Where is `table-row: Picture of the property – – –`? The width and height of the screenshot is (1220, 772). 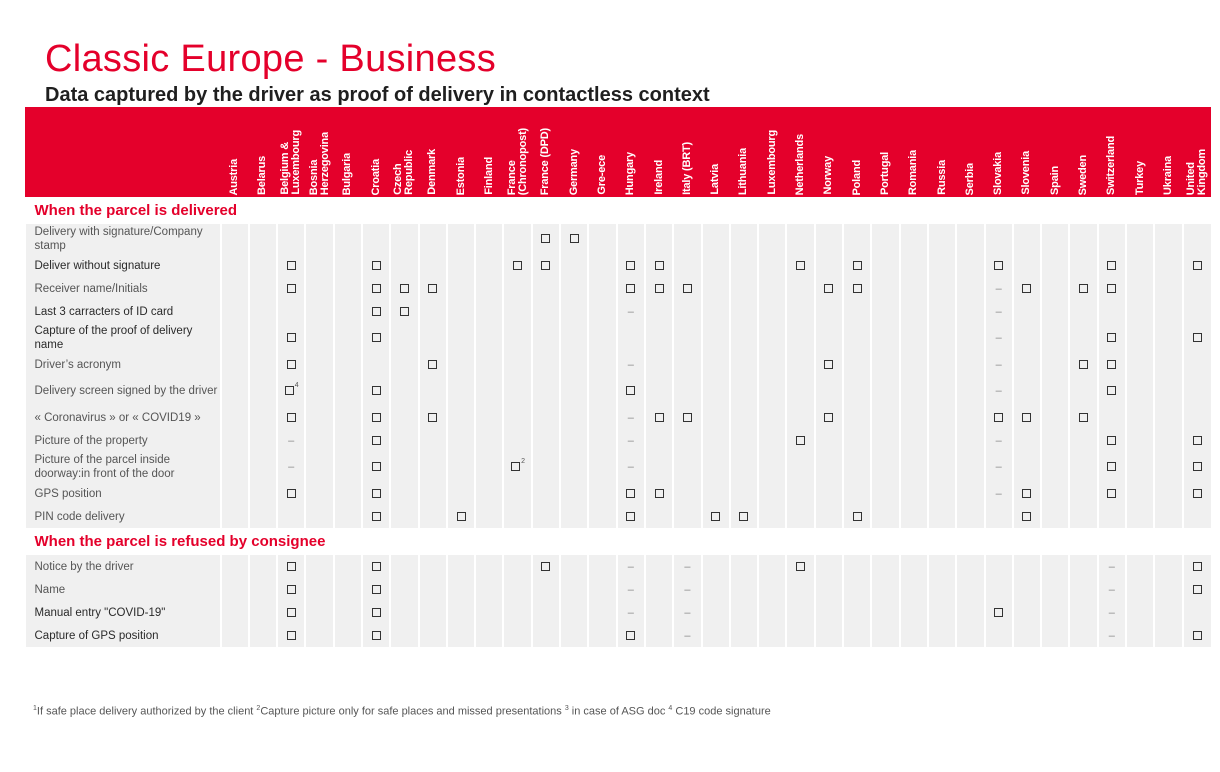
table-row: Picture of the property – – – is located at coordinates (618, 440).